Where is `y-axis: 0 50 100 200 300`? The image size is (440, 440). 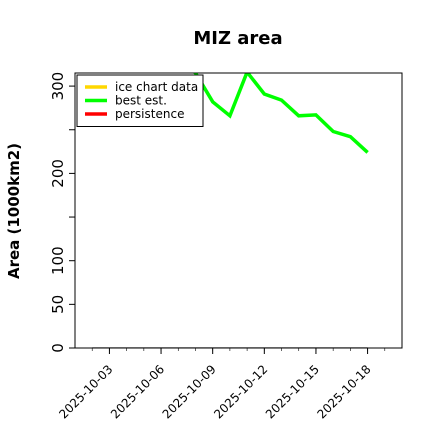
y-axis: 0 50 100 200 300 is located at coordinates (62, 212).